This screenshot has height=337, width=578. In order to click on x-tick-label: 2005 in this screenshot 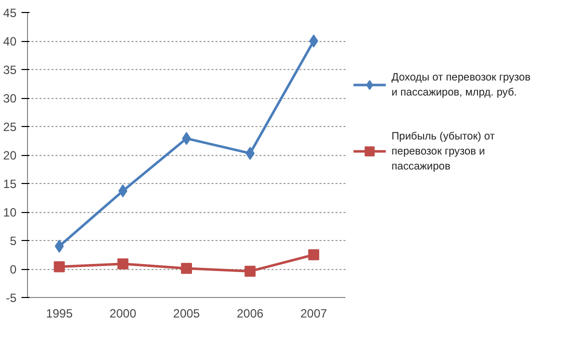, I will do `click(186, 313)`.